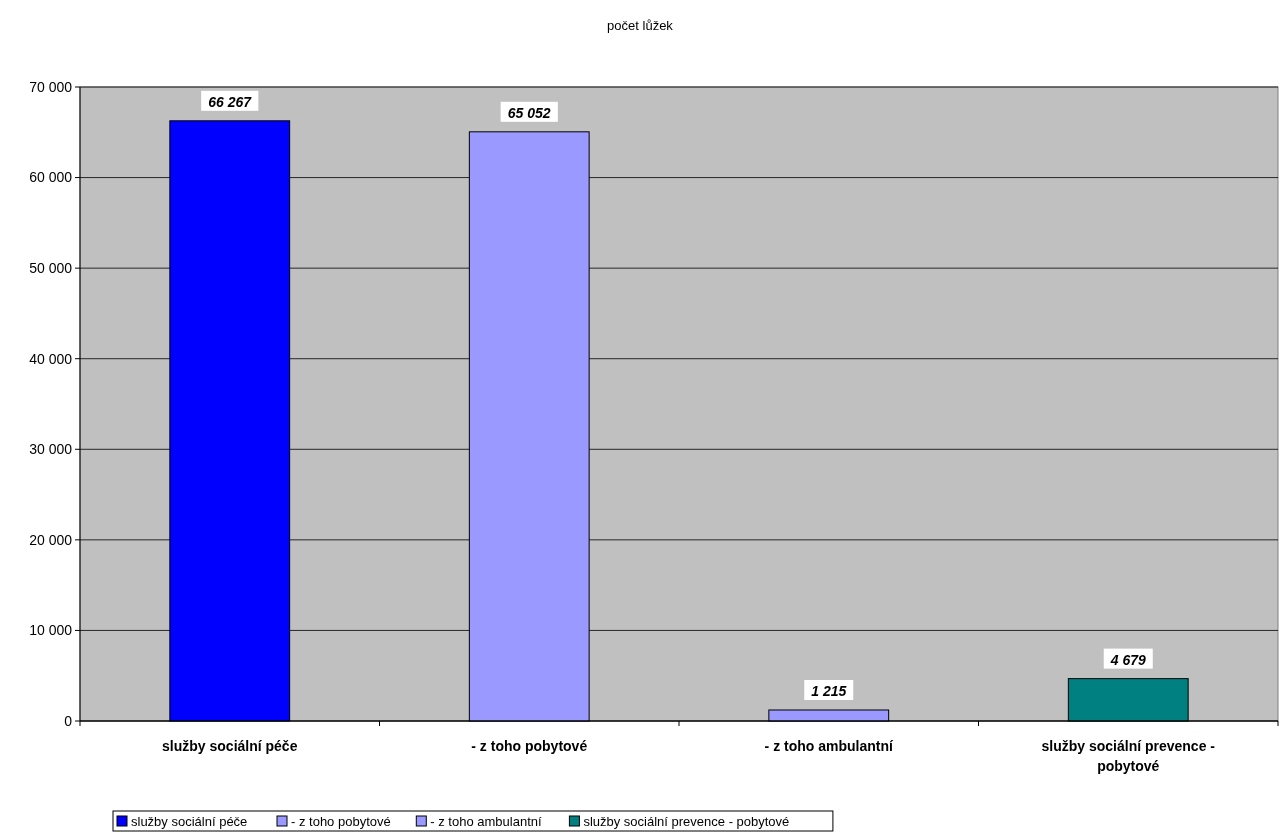  Describe the element at coordinates (51, 86) in the screenshot. I see `y-tick-label: 70 000` at that location.